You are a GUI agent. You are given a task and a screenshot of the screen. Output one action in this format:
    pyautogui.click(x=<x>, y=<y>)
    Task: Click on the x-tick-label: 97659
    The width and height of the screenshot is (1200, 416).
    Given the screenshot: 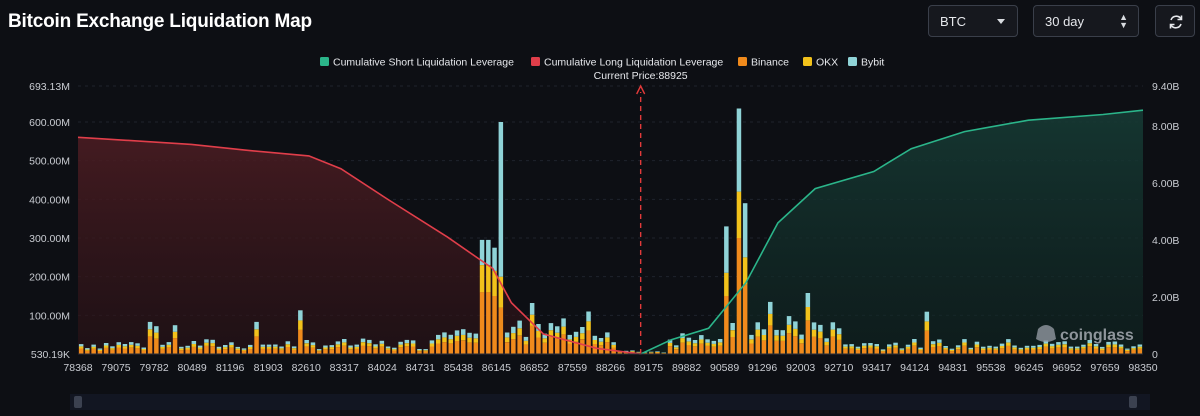 What is the action you would take?
    pyautogui.click(x=1104, y=368)
    